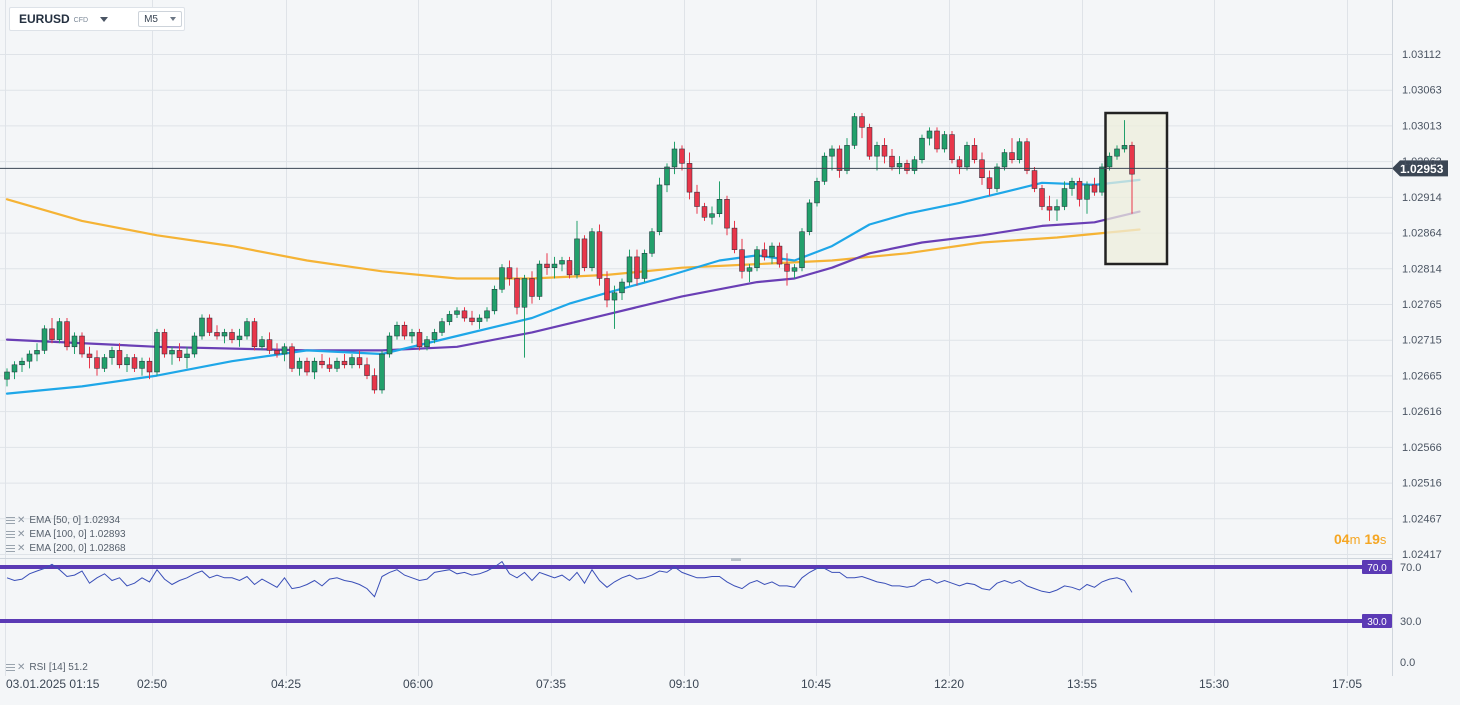 This screenshot has width=1460, height=705. Describe the element at coordinates (1422, 269) in the screenshot. I see `price-tick-label: 1.02814` at that location.